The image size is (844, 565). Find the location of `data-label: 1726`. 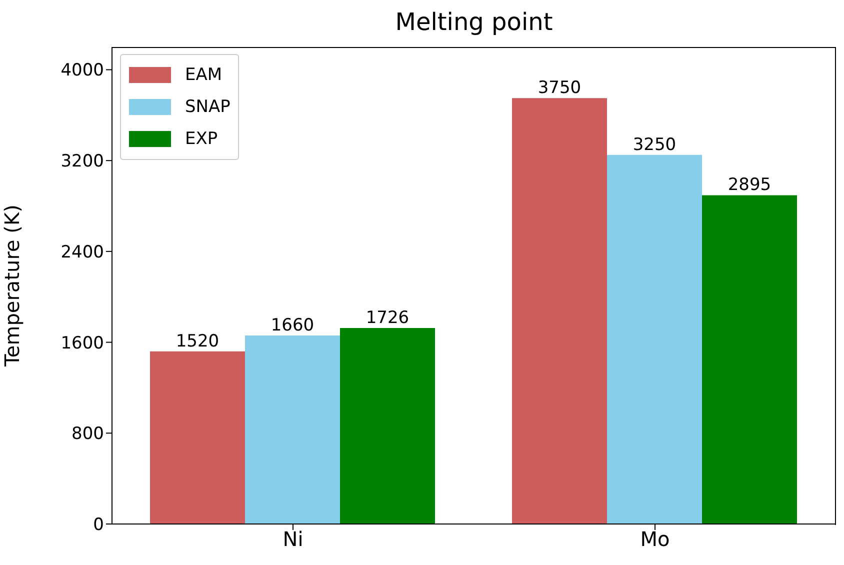

data-label: 1726 is located at coordinates (388, 318).